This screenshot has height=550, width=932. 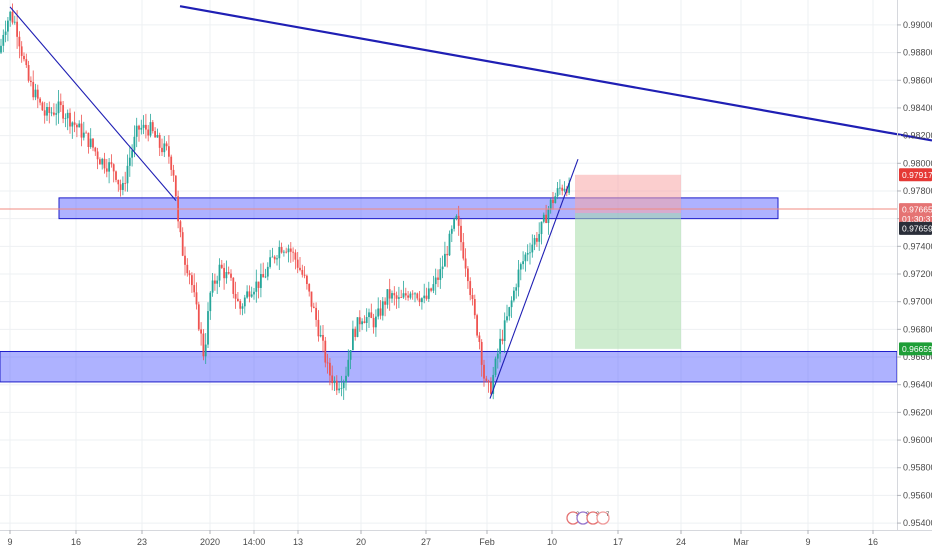 What do you see at coordinates (426, 542) in the screenshot?
I see `time-tick-label: 27` at bounding box center [426, 542].